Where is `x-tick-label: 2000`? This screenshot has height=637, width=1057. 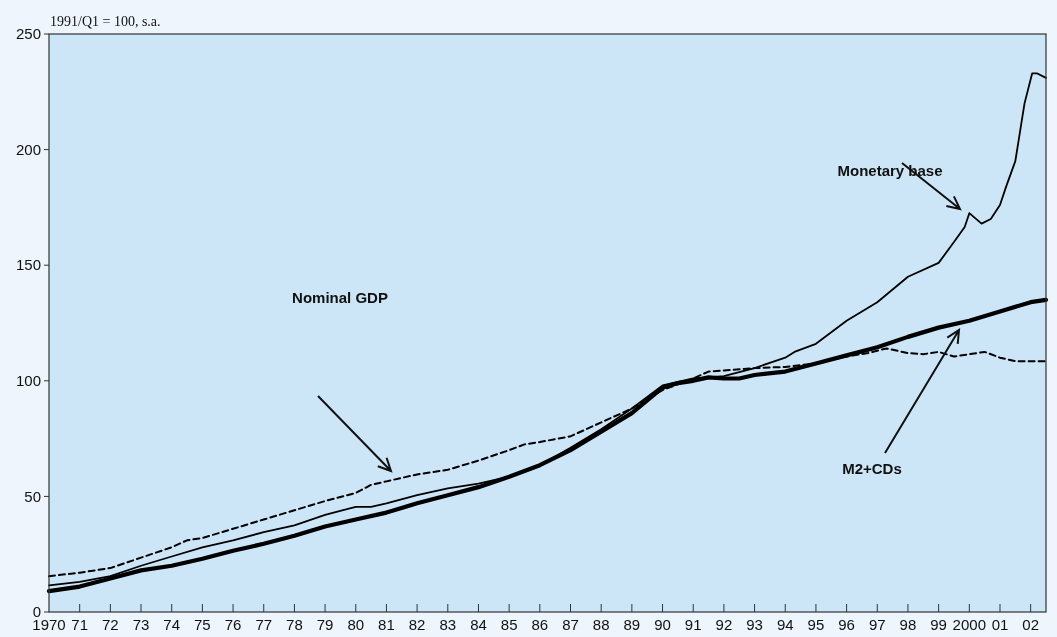 x-tick-label: 2000 is located at coordinates (969, 624).